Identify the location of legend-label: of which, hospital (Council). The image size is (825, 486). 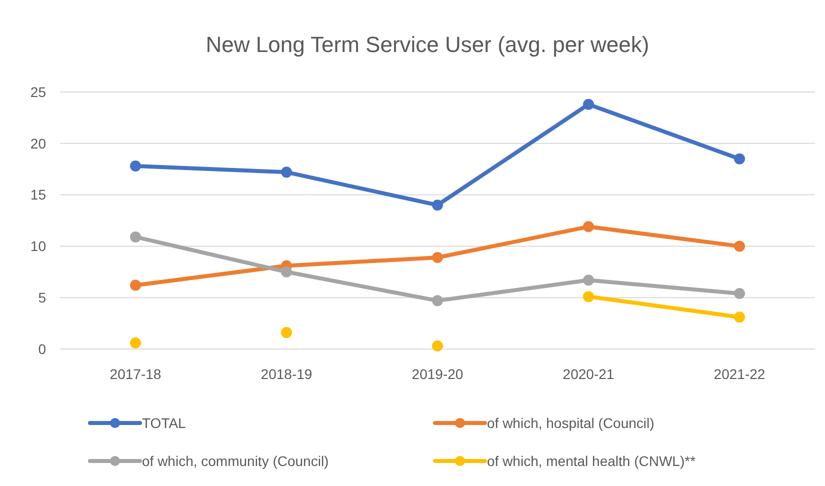
(570, 422).